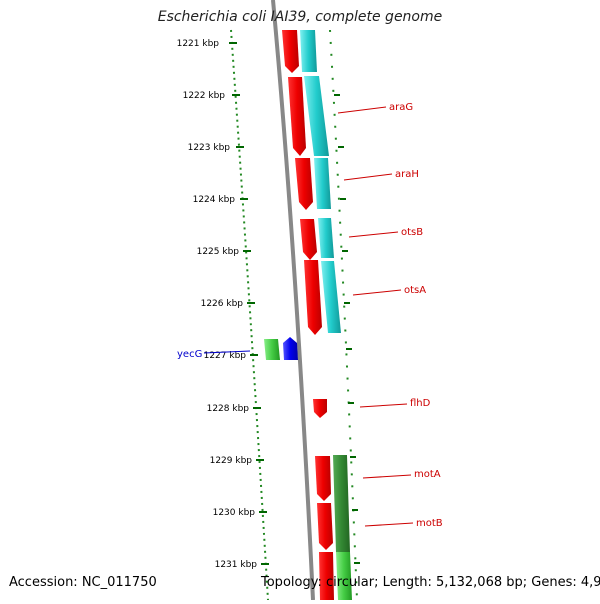  Describe the element at coordinates (228, 409) in the screenshot. I see `ruler-tick-label: 1228 kbp` at that location.